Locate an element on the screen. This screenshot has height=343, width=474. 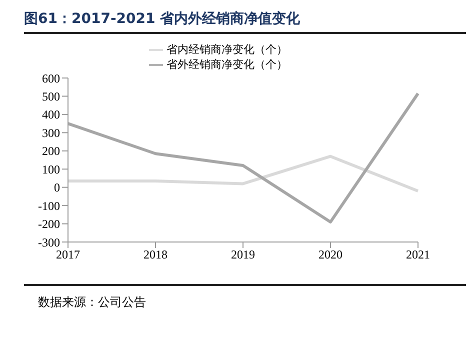
x-tick-label: 2021 is located at coordinates (418, 255).